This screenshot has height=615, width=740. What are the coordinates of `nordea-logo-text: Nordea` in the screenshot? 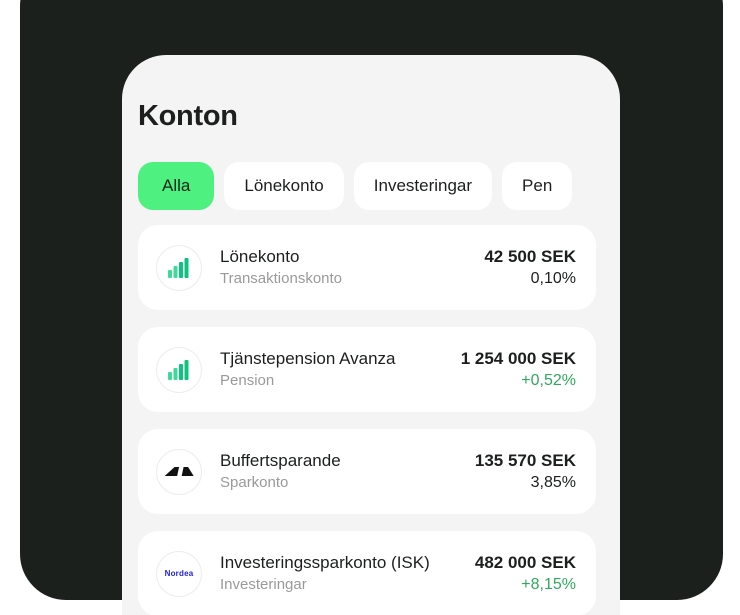 It's located at (179, 573).